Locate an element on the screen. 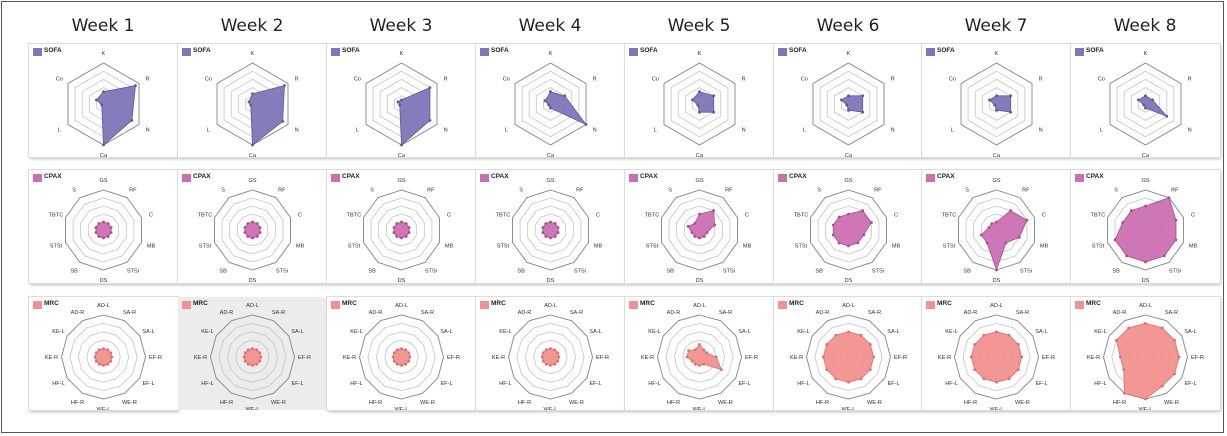 This screenshot has width=1227, height=436. axis-label: DS is located at coordinates (551, 280).